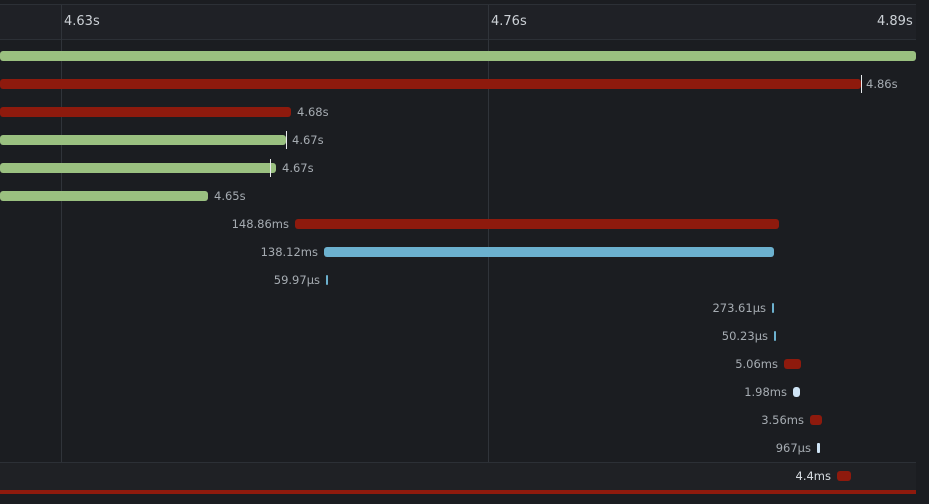 This screenshot has width=929, height=504. What do you see at coordinates (458, 22) in the screenshot?
I see `timeline-header` at bounding box center [458, 22].